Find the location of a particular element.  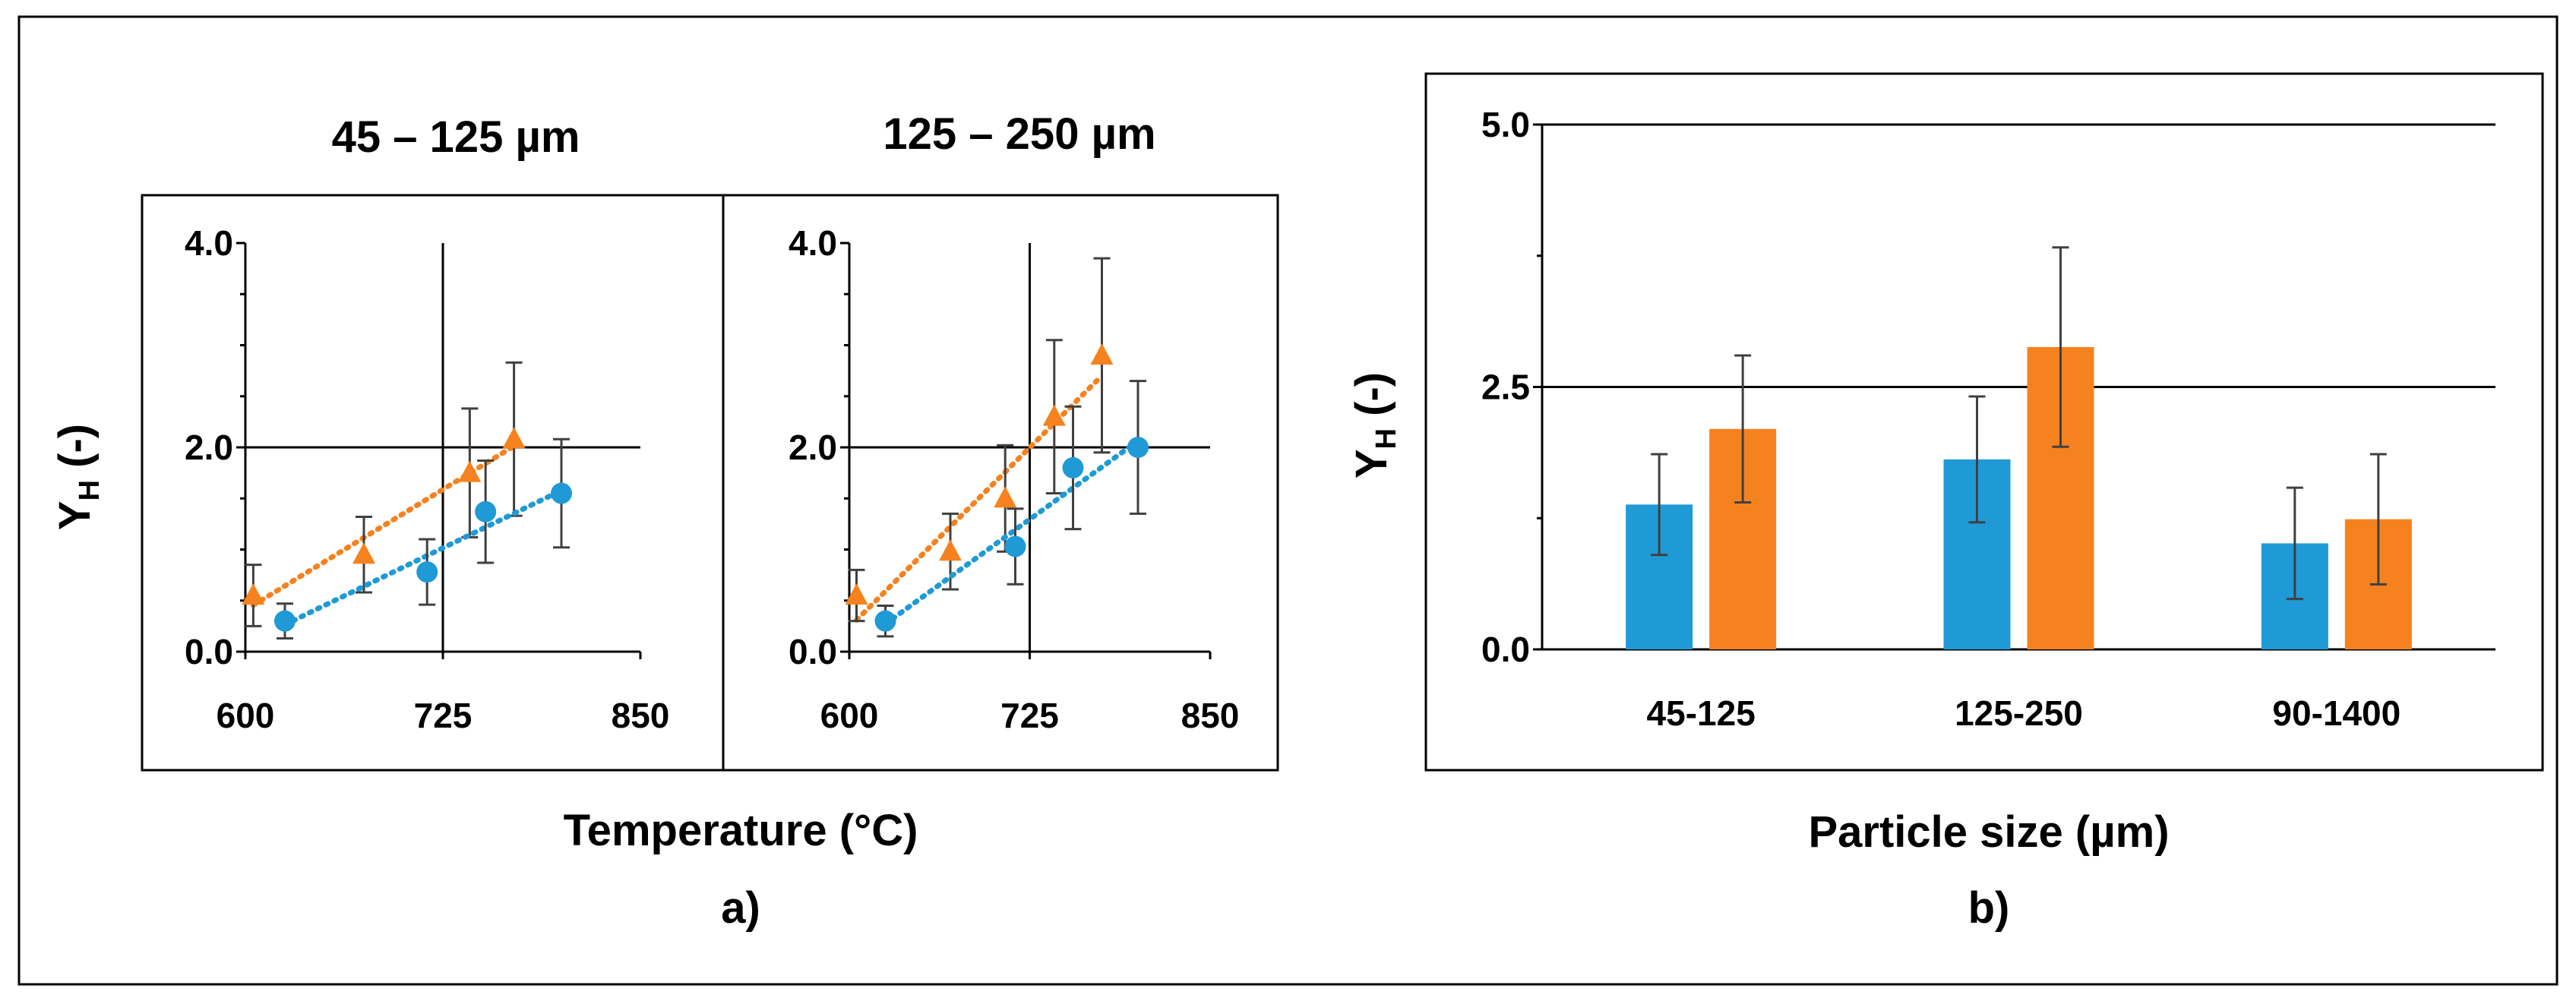

chart-a1-ylabel-suffix: (-) is located at coordinates (75, 452).